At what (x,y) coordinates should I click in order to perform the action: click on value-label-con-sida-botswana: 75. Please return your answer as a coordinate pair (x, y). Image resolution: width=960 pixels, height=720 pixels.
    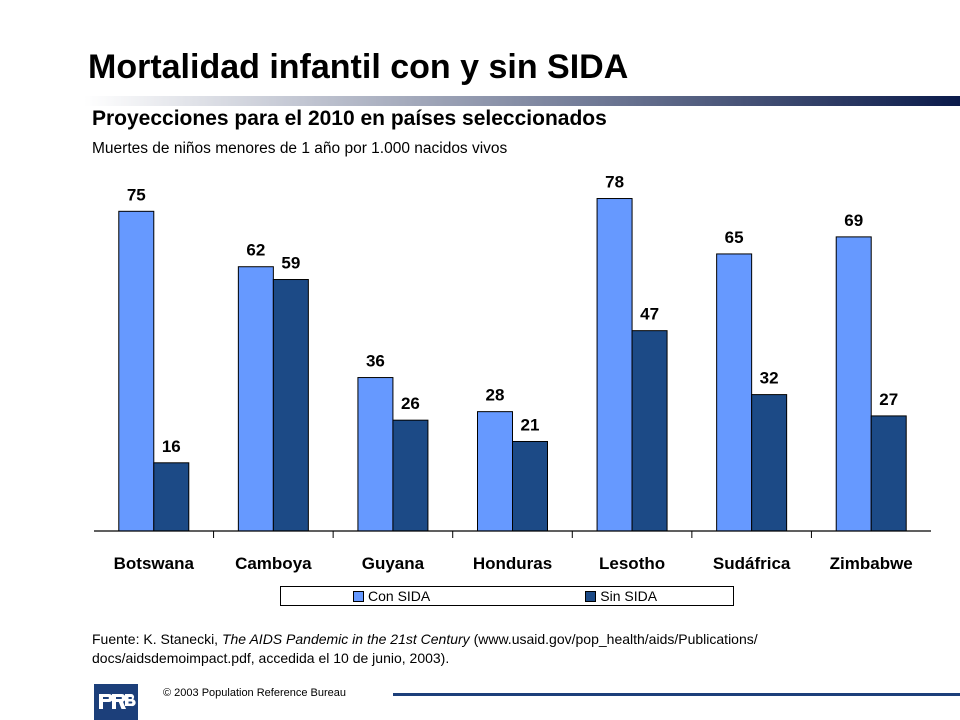
    Looking at the image, I should click on (136, 194).